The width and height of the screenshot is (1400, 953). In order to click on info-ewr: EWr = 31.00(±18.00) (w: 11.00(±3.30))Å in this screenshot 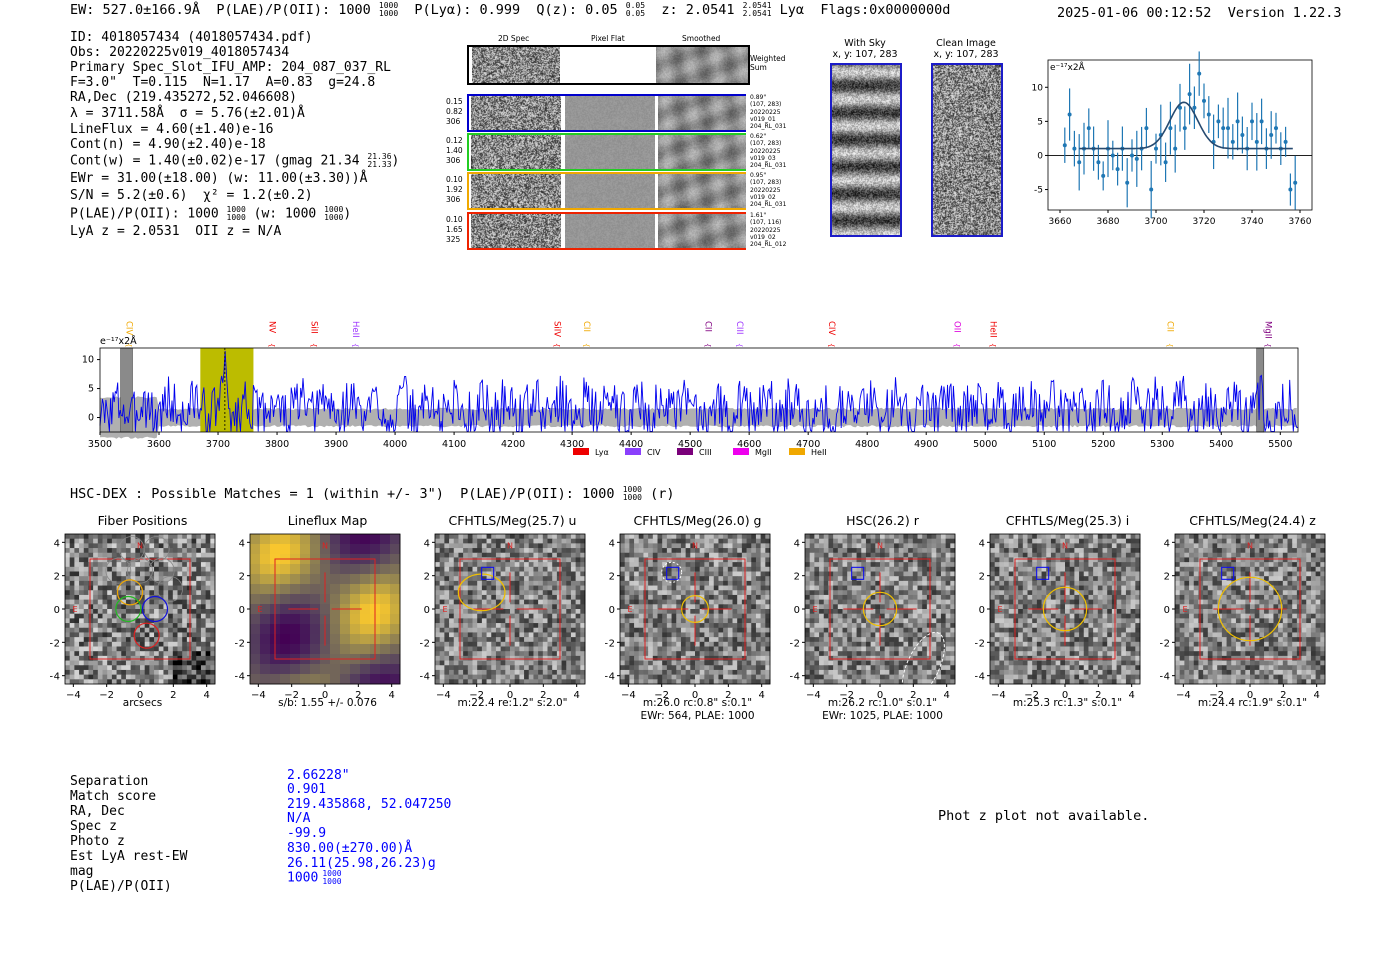, I will do `click(219, 178)`.